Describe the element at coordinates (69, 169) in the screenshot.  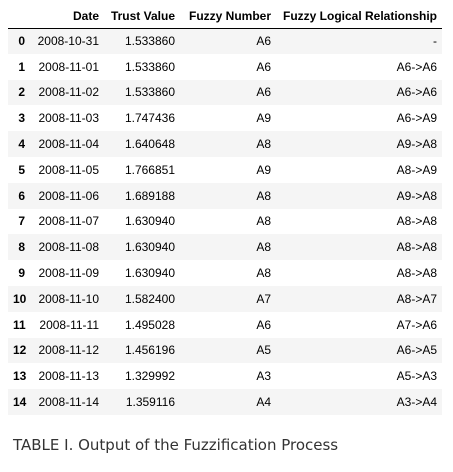
I see `cell-date: 2008-11-05` at that location.